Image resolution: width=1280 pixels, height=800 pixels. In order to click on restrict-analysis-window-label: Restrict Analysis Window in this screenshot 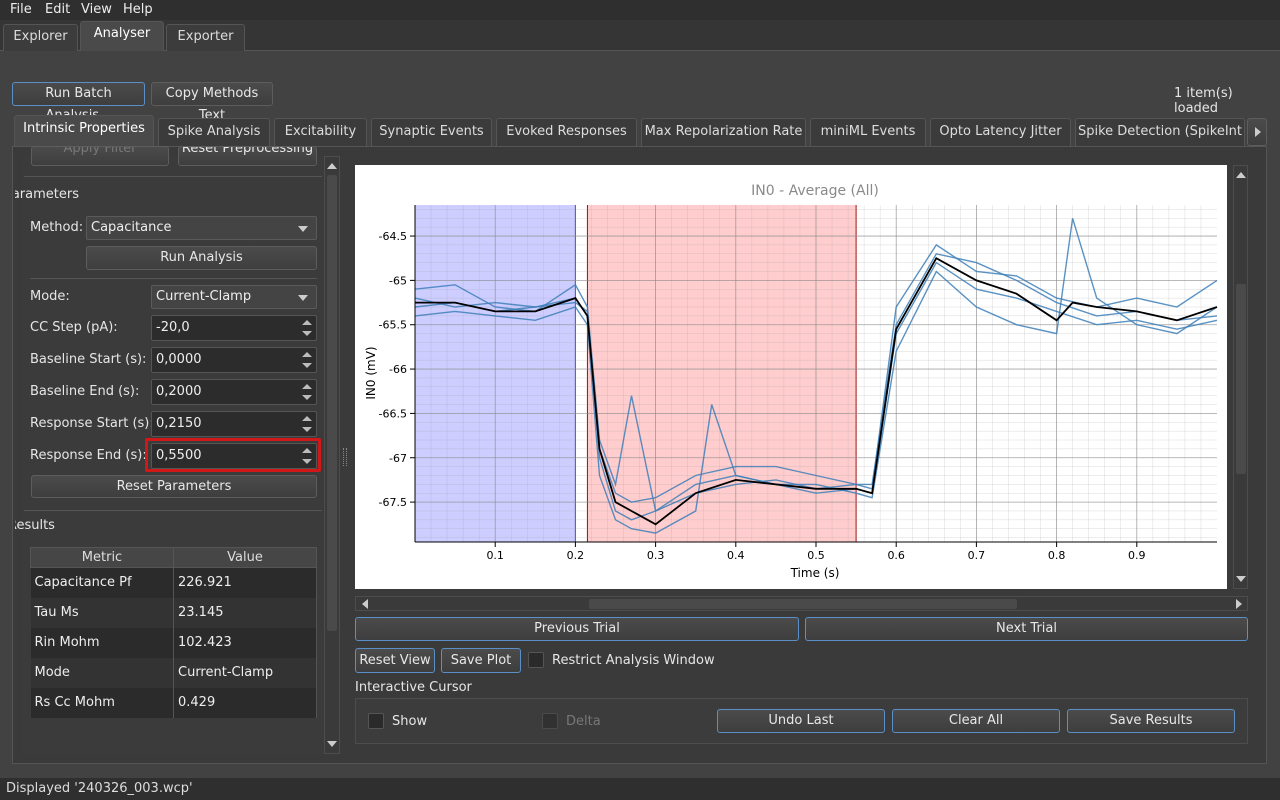, I will do `click(633, 660)`.